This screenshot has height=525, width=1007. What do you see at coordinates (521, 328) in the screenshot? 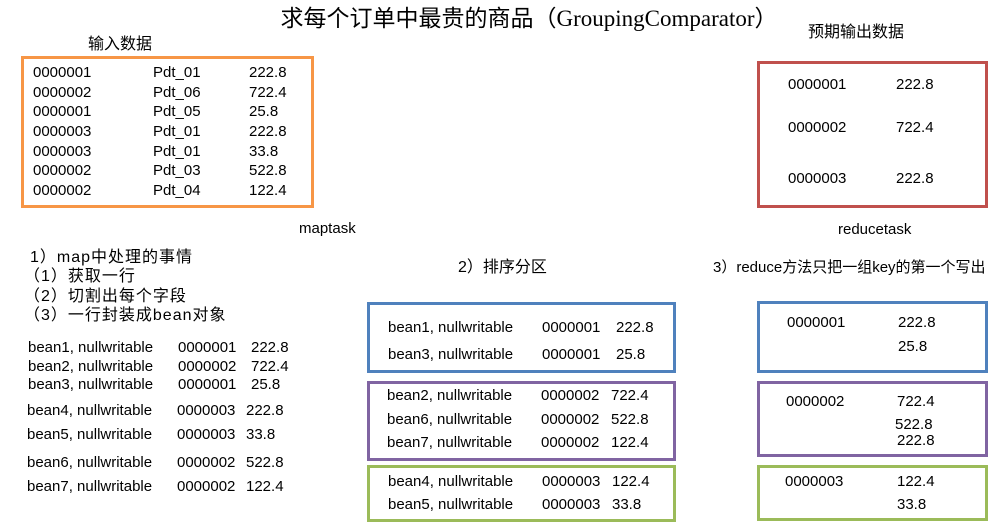
I see `sorted-record-row: bean1, nullwritable 0000001 222.8` at bounding box center [521, 328].